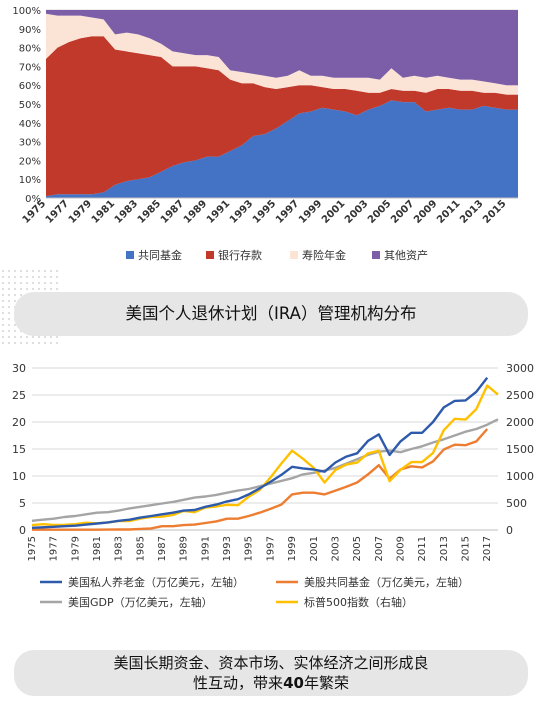 The height and width of the screenshot is (701, 542). Describe the element at coordinates (509, 530) in the screenshot. I see `y-right-tick-label: 0` at that location.